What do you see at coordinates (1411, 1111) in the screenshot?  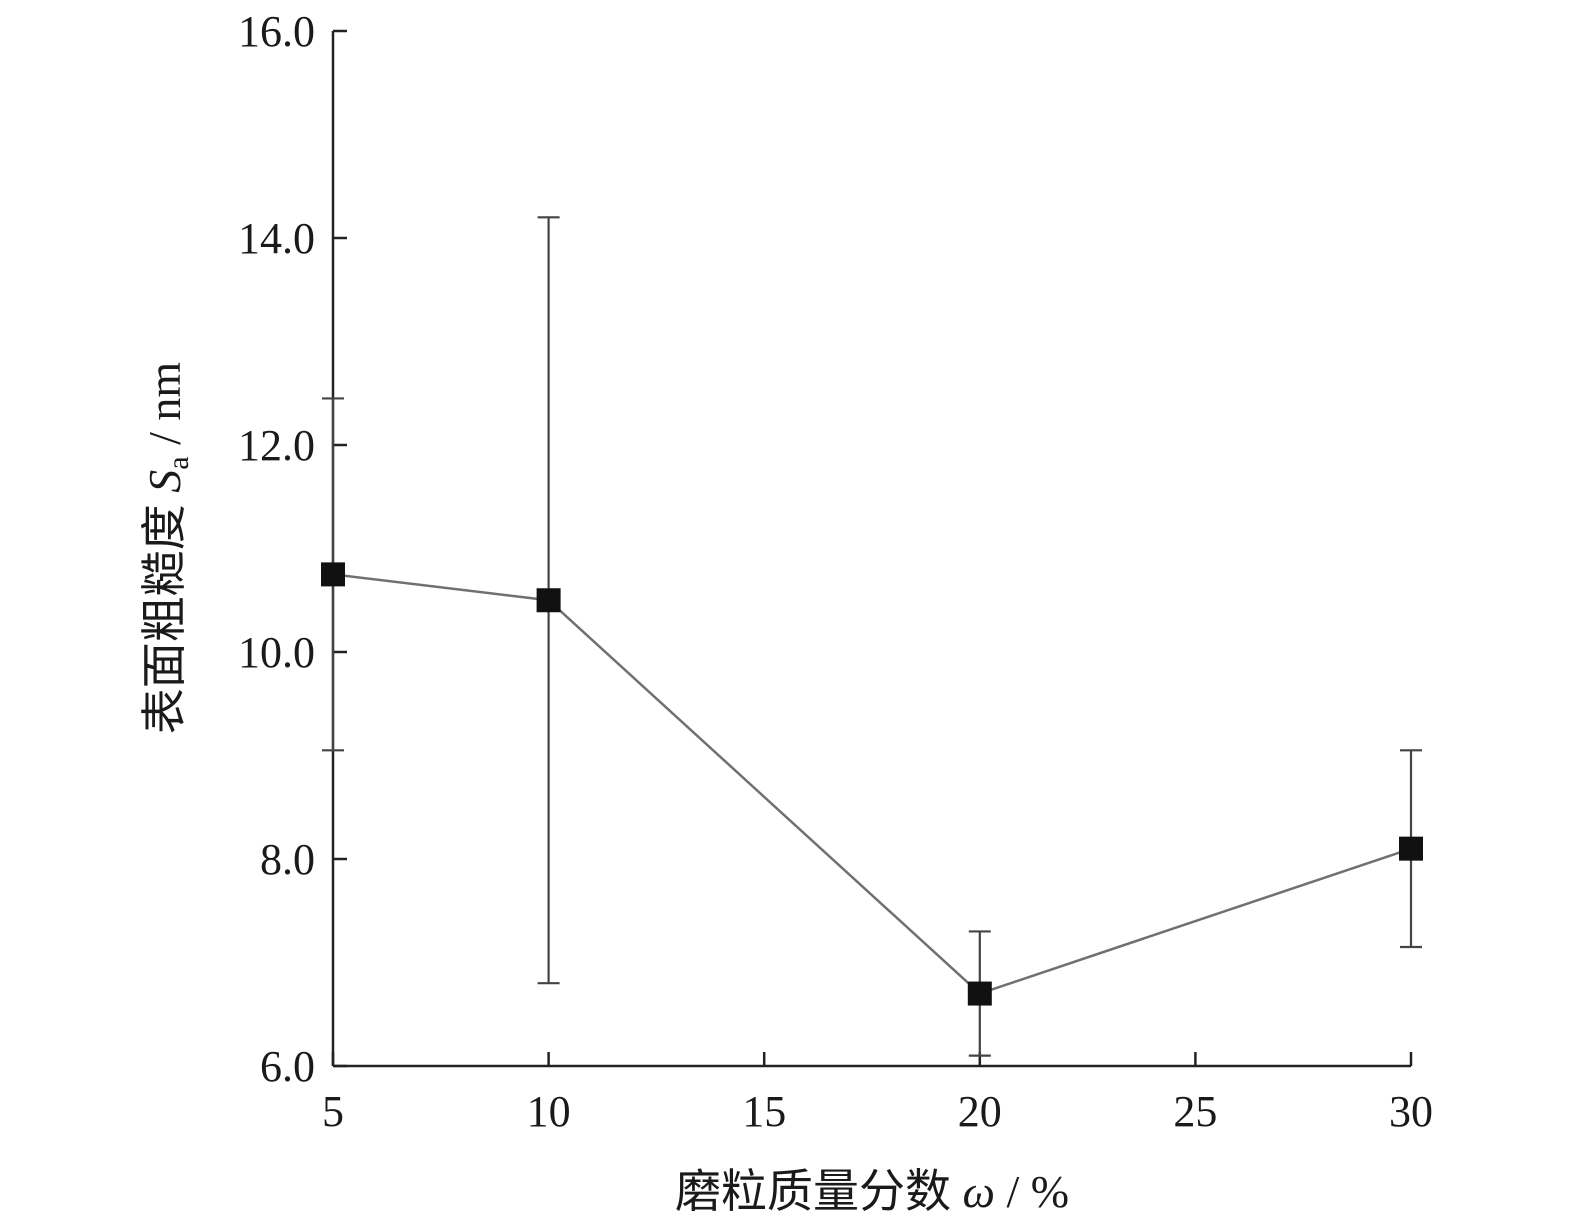 I see `x-tick-label: 30` at bounding box center [1411, 1111].